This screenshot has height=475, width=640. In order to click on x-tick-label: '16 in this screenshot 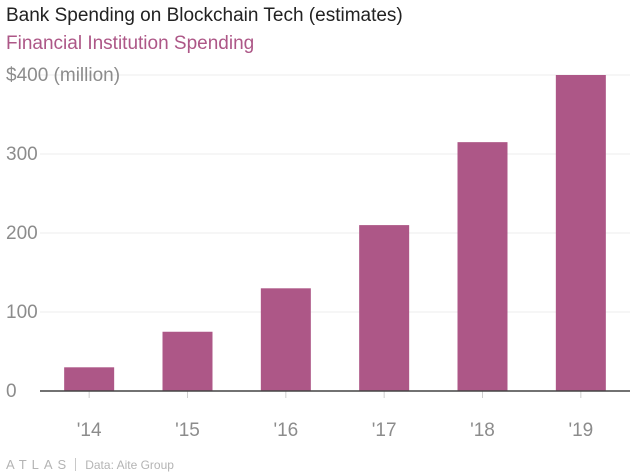, I will do `click(285, 430)`.